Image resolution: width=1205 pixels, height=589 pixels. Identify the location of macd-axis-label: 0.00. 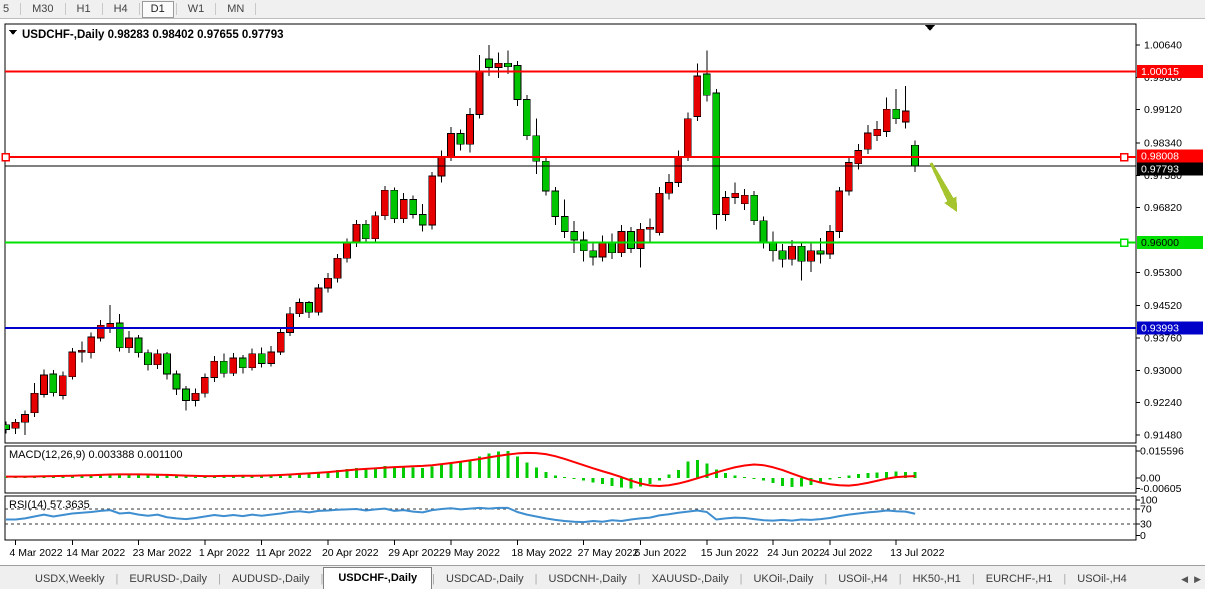
(1150, 479).